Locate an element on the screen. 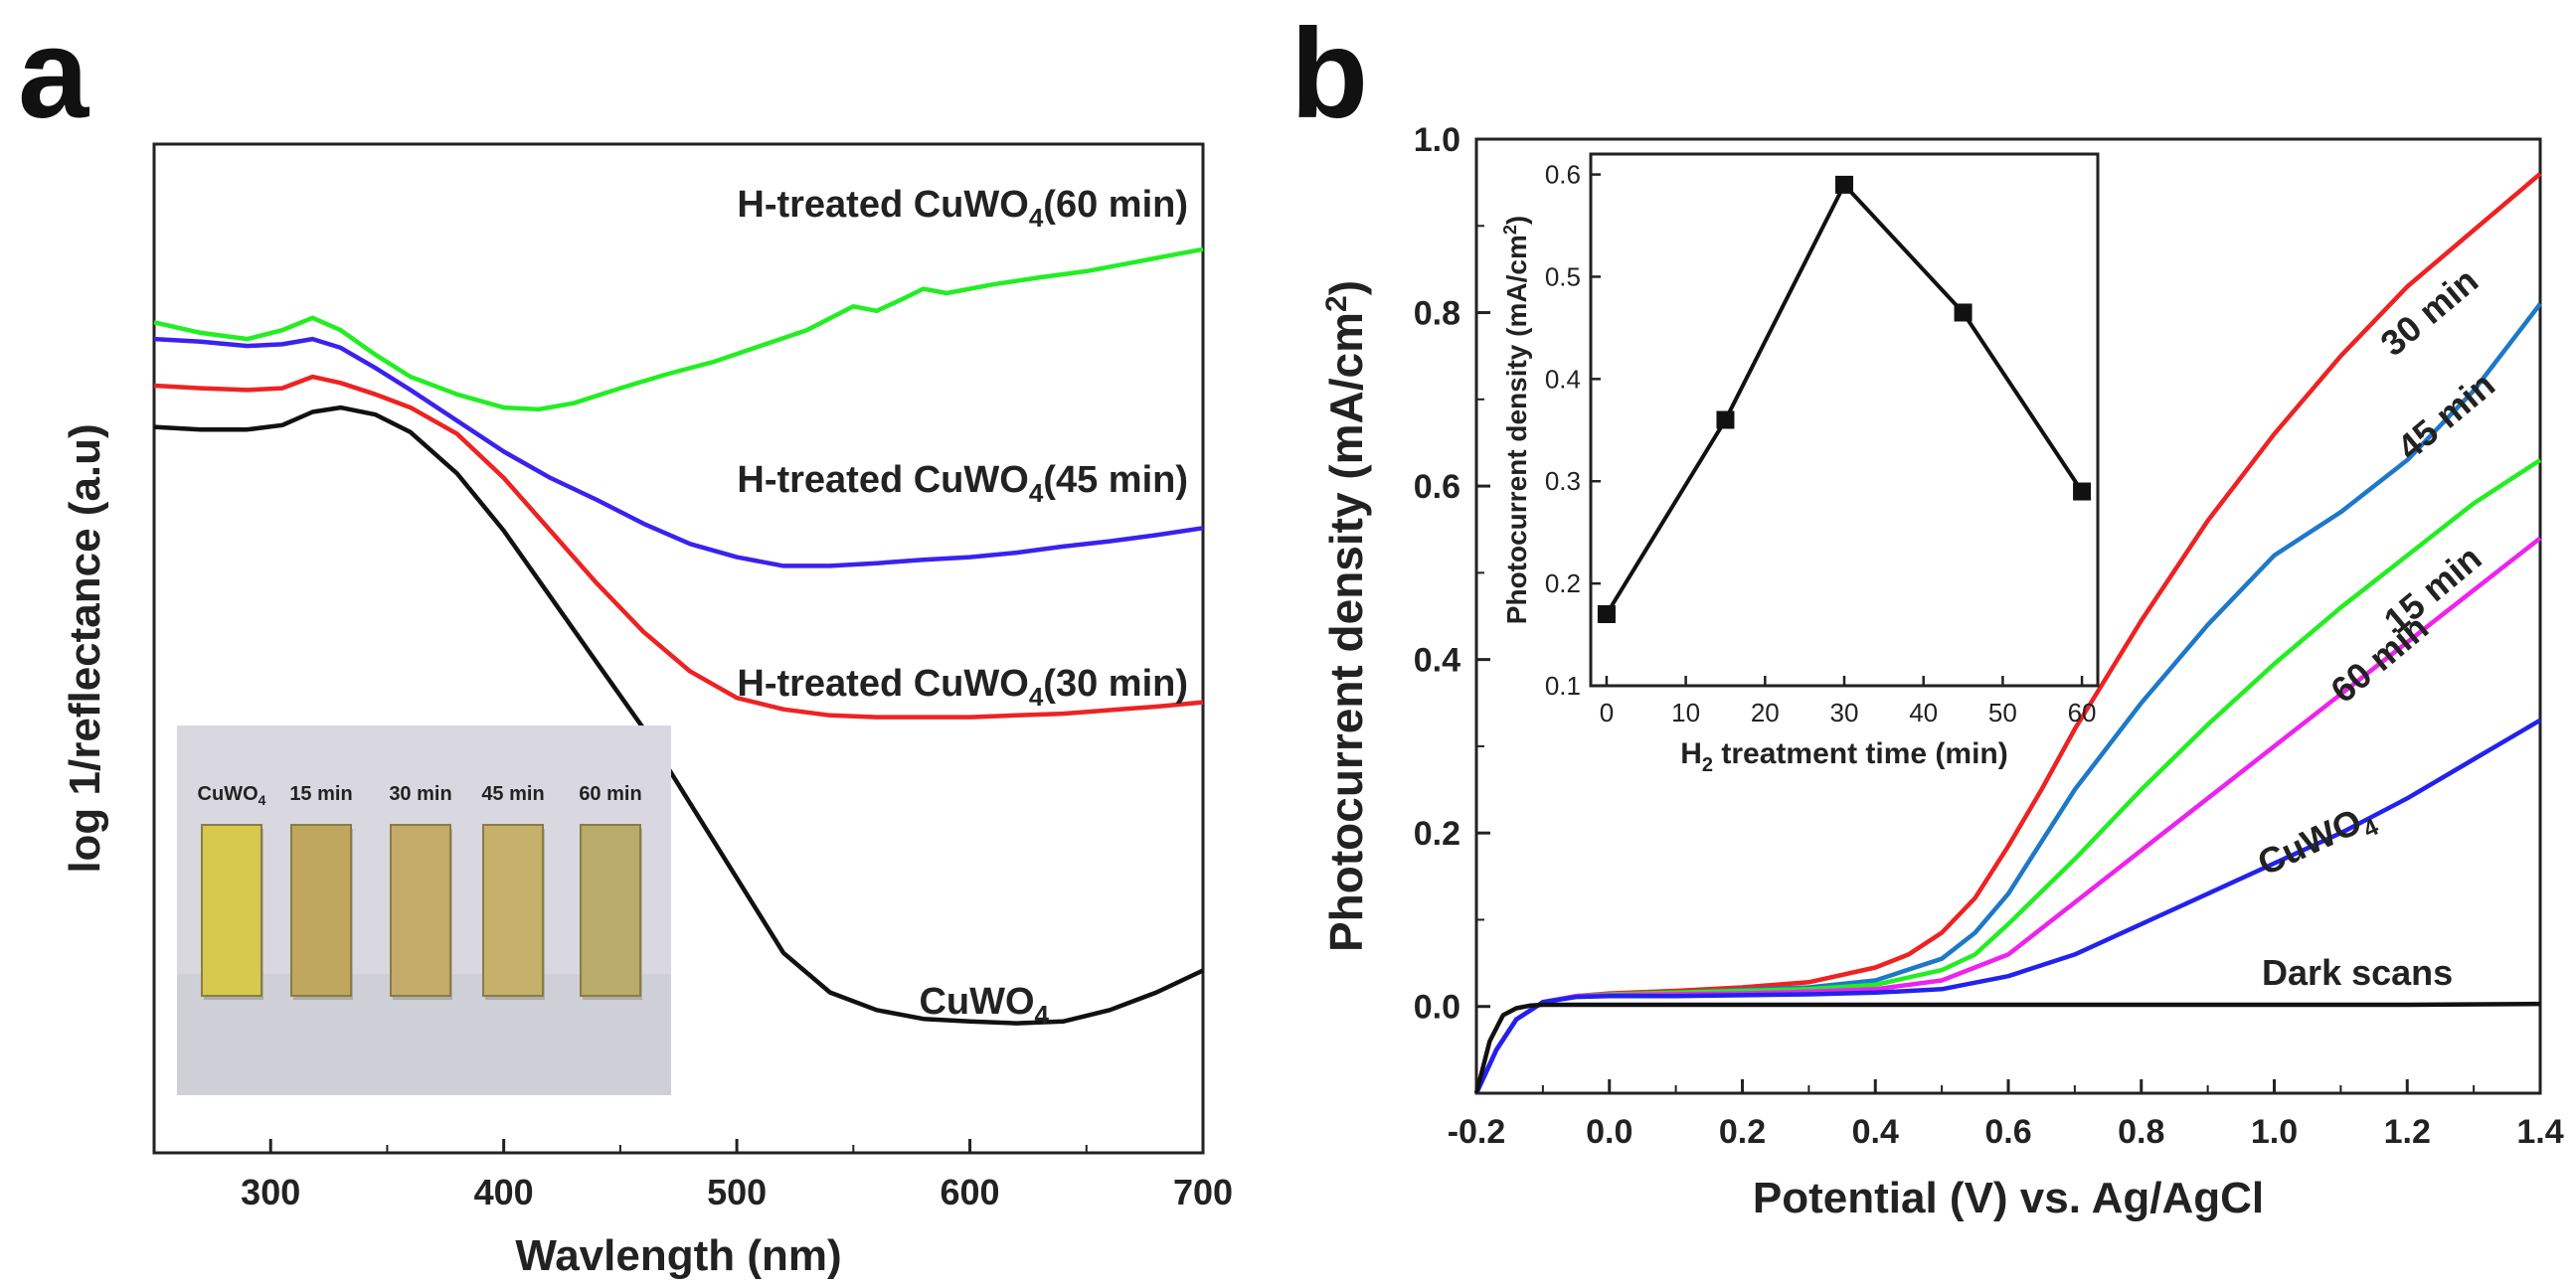 The width and height of the screenshot is (2576, 1288). x-axis-label-b: Potential (V) vs. Ag/AgCl is located at coordinates (2008, 1198).